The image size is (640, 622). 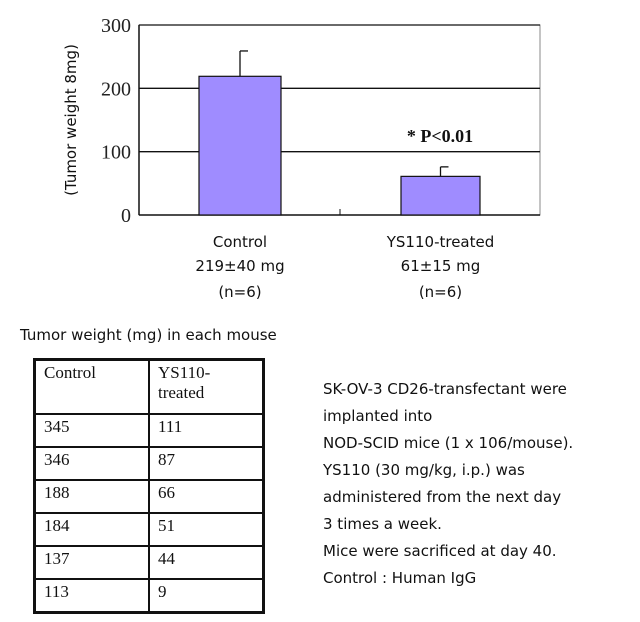 What do you see at coordinates (206, 496) in the screenshot?
I see `table-cell: 66` at bounding box center [206, 496].